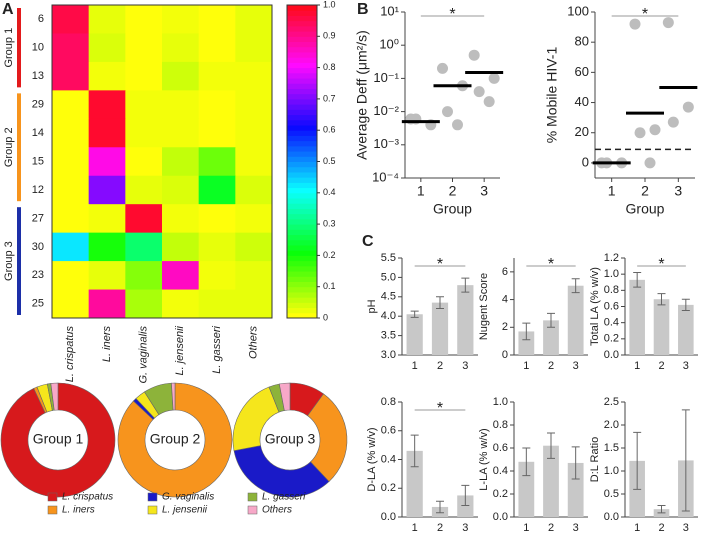 Image resolution: width=720 pixels, height=535 pixels. Describe the element at coordinates (217, 349) in the screenshot. I see `column-label: L. gasseri` at that location.